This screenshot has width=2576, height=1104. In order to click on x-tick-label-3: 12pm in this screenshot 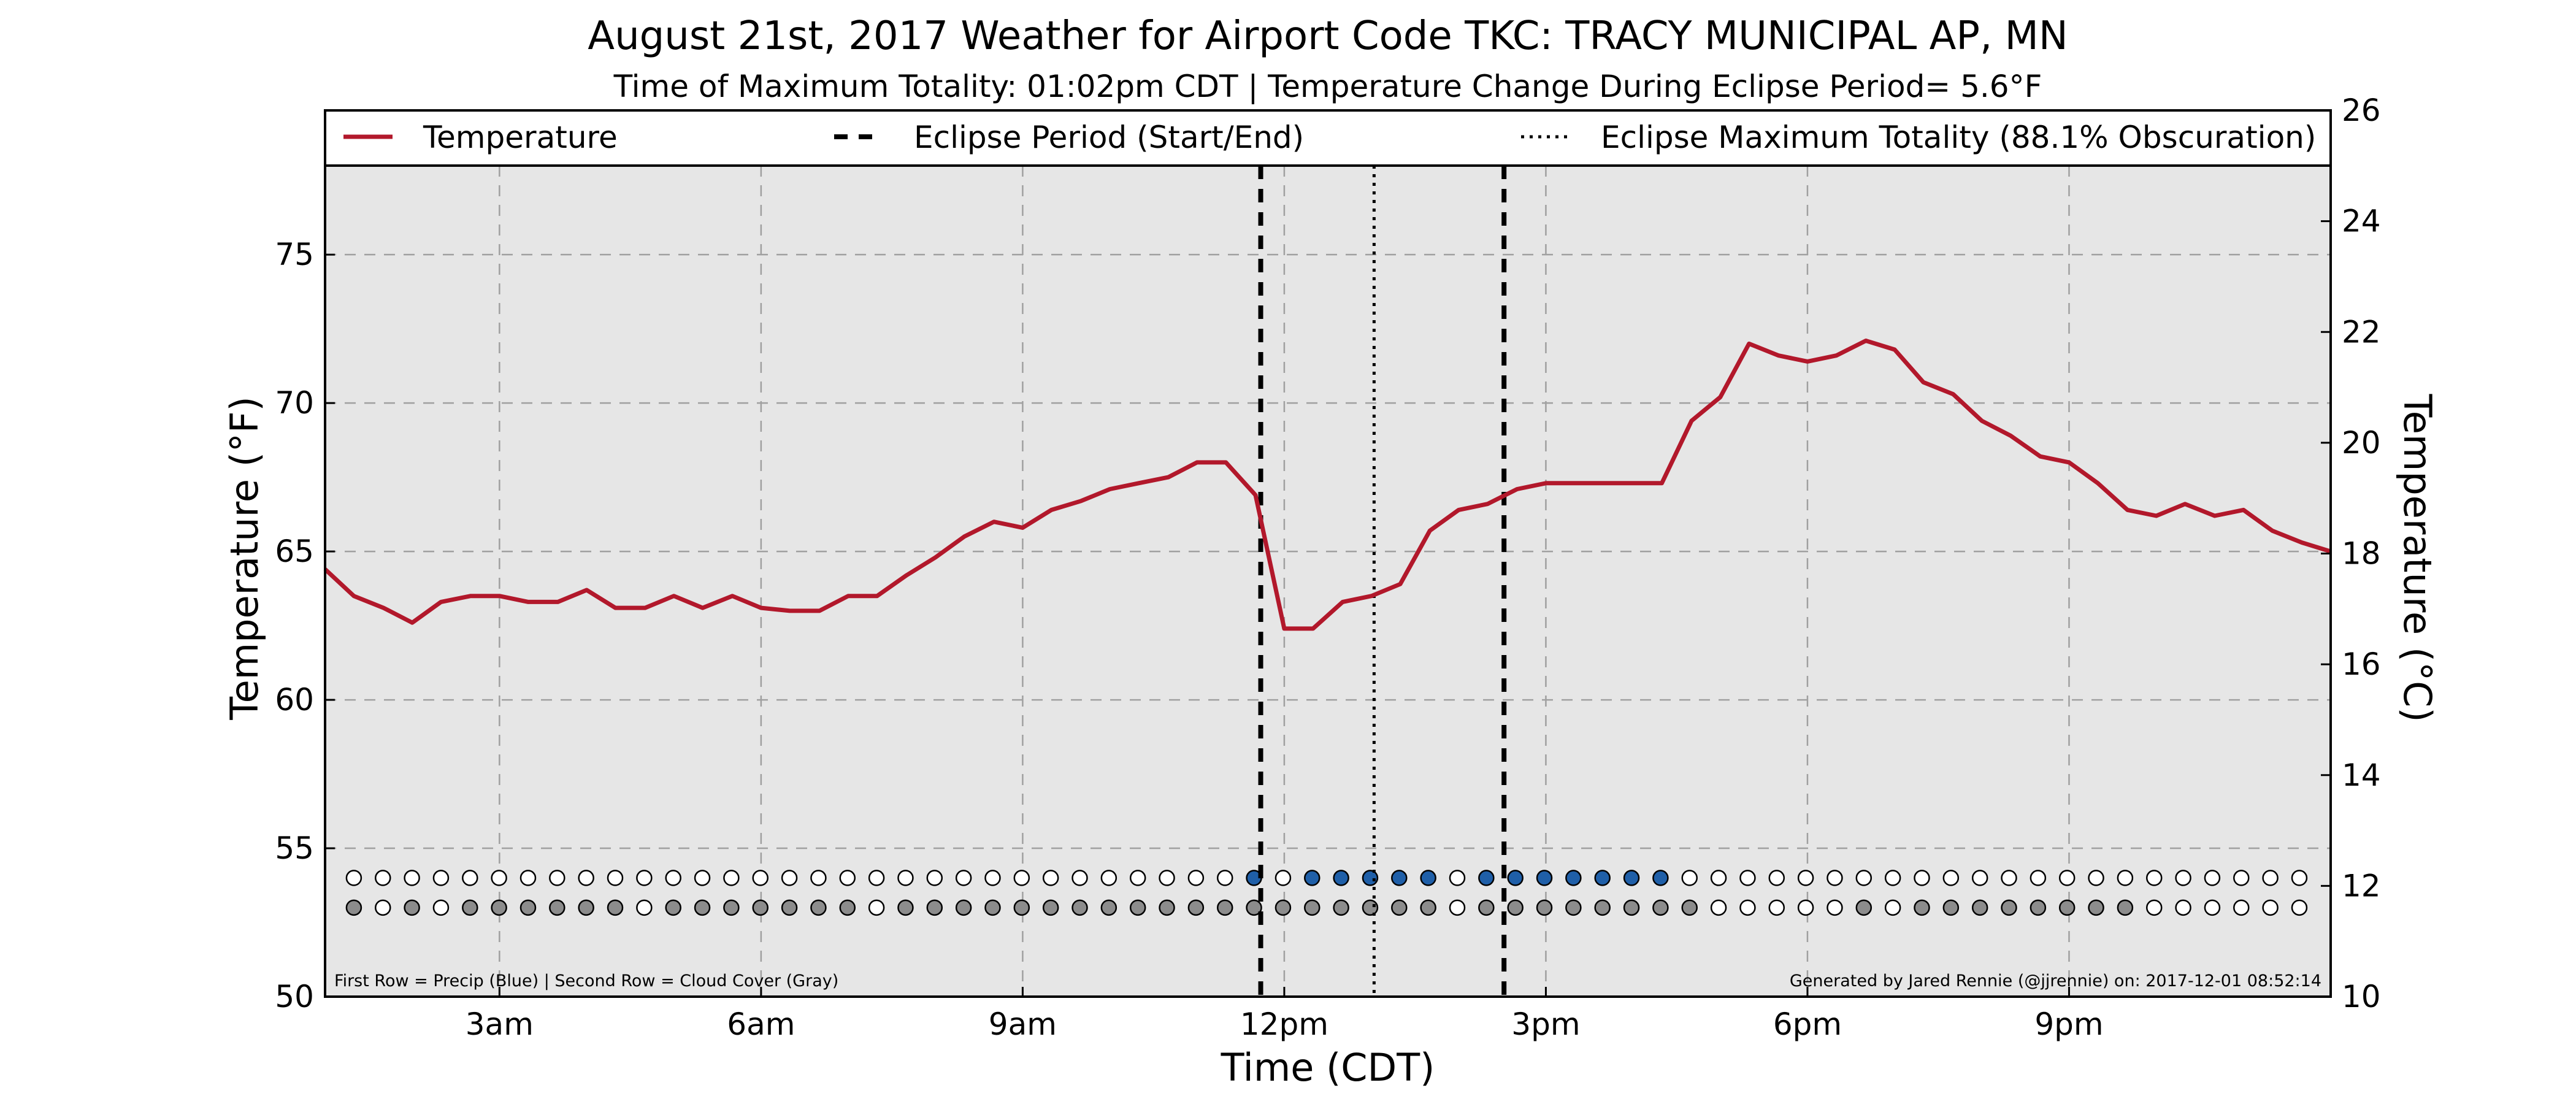, I will do `click(1284, 1024)`.